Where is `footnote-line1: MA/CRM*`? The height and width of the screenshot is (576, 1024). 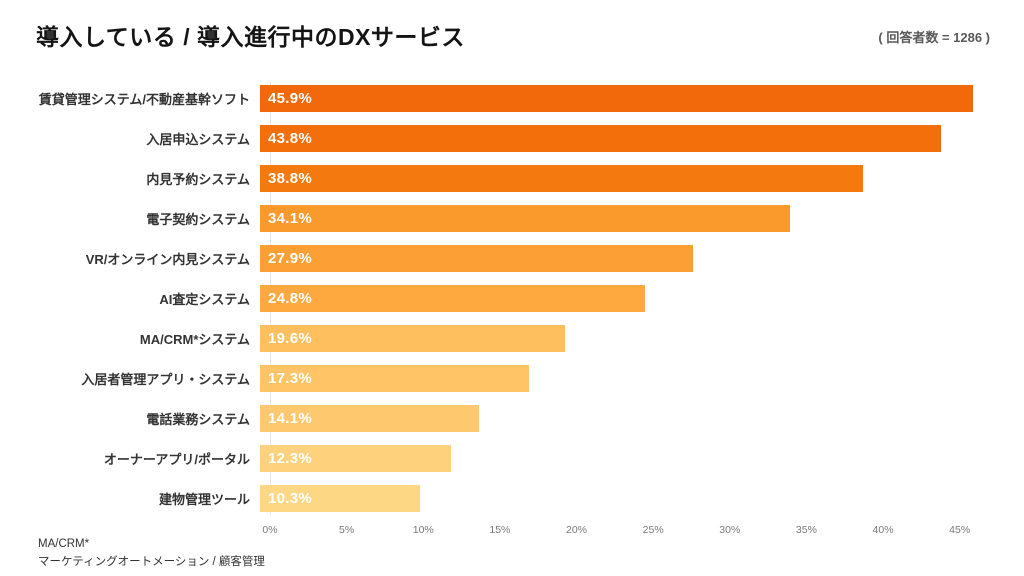
footnote-line1: MA/CRM* is located at coordinates (64, 544).